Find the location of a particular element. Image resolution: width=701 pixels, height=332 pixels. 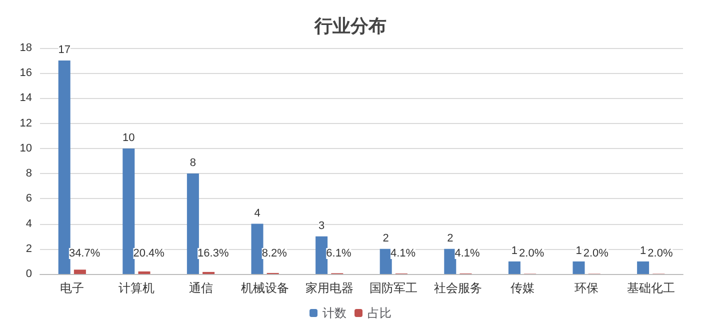

legend-label: 占比 is located at coordinates (380, 313).